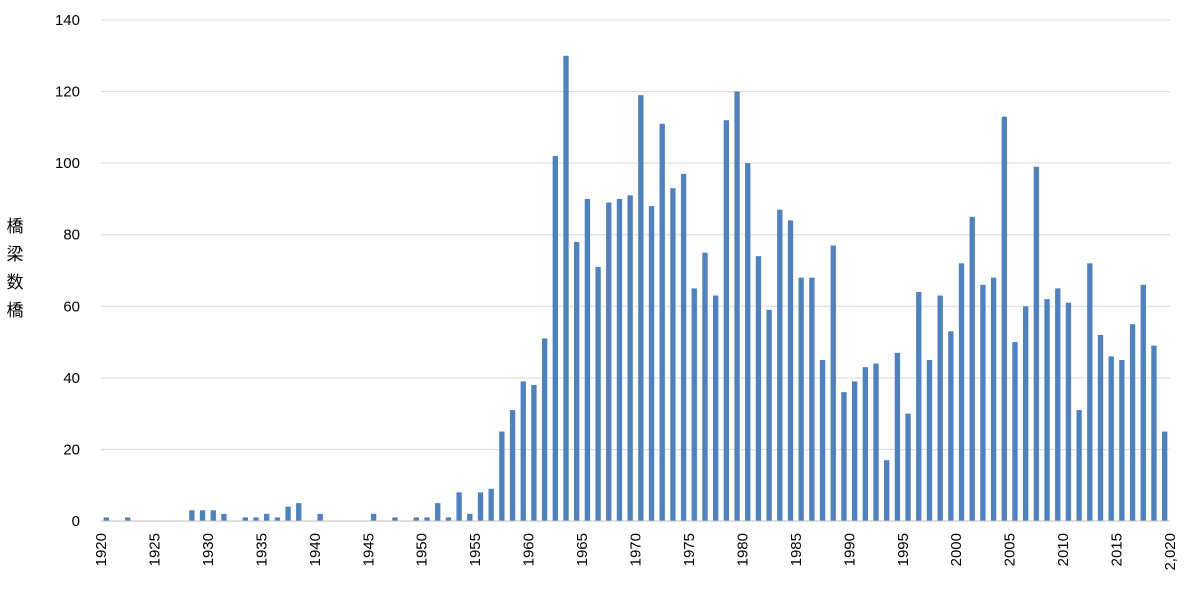 This screenshot has height=591, width=1200. I want to click on x-tick-label-2020: 2,020, so click(1170, 552).